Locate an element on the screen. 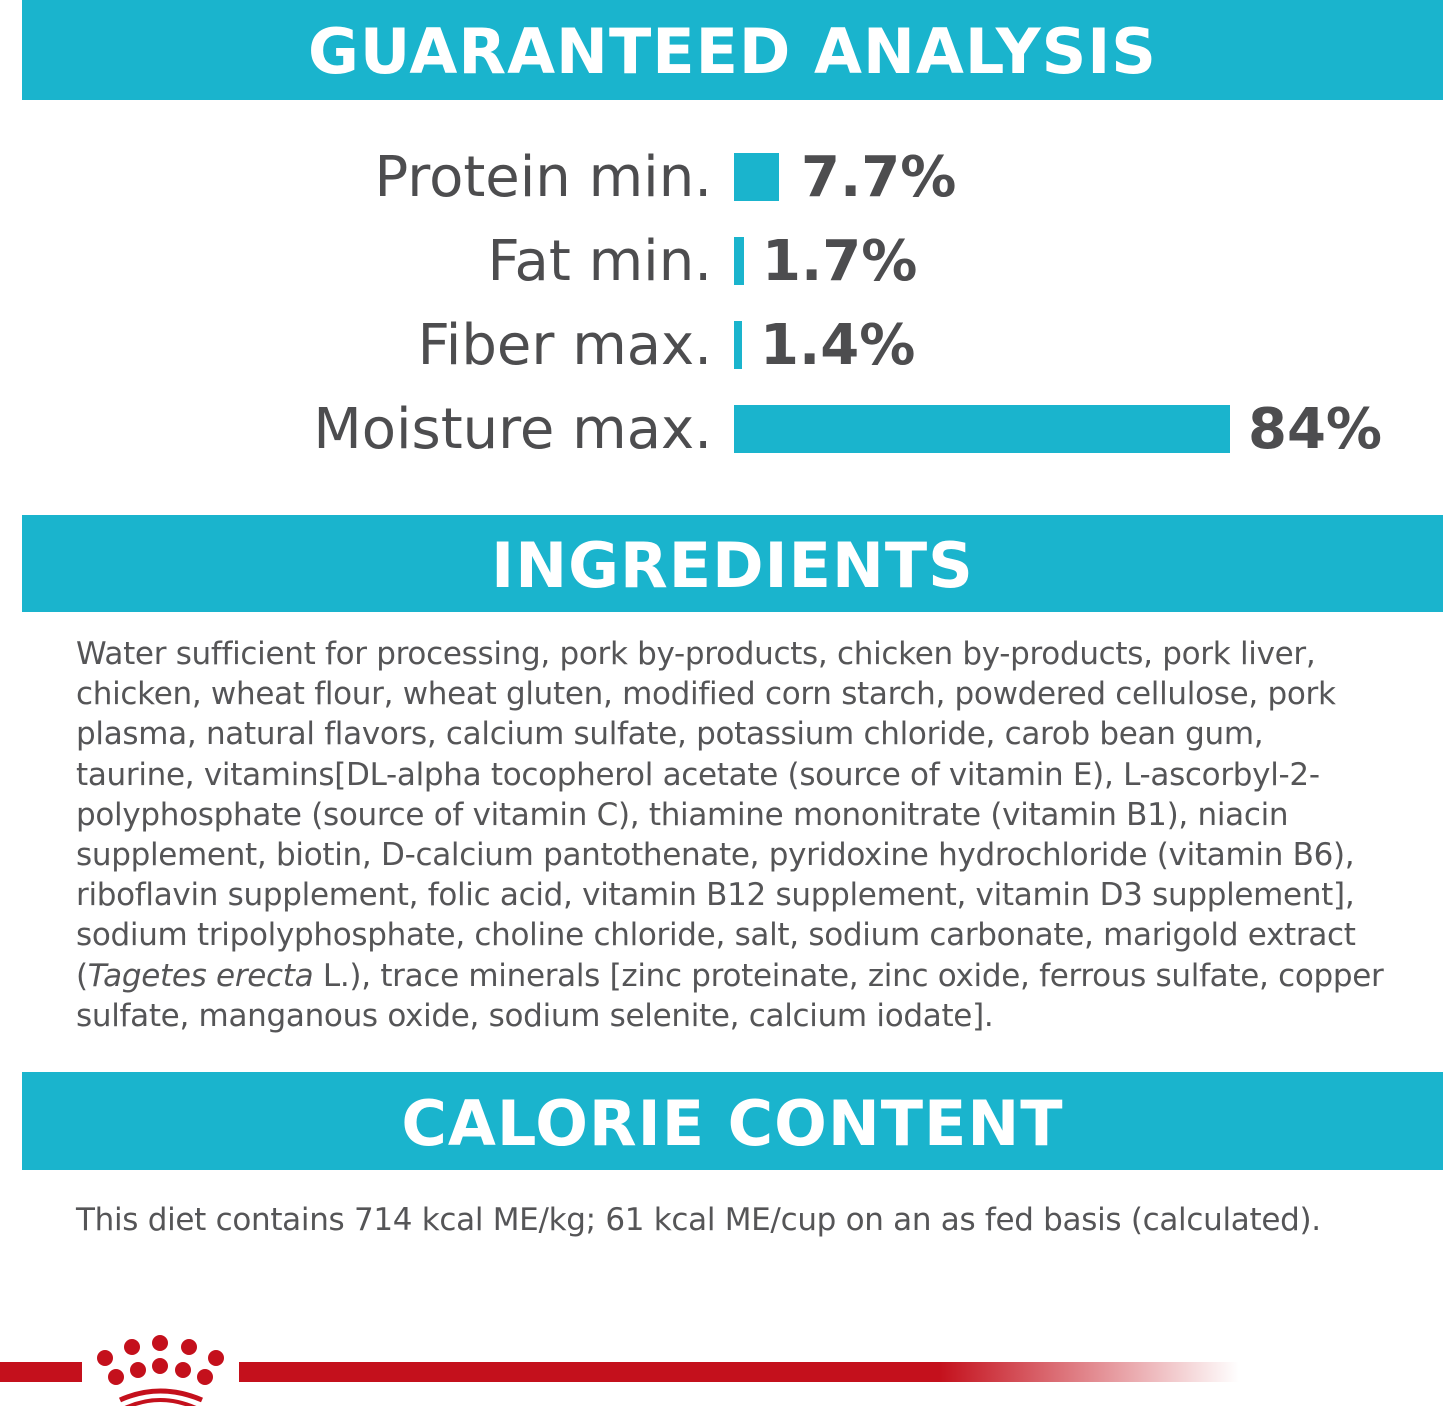  analysis-row: Moisture max. 84% is located at coordinates (722, 430).